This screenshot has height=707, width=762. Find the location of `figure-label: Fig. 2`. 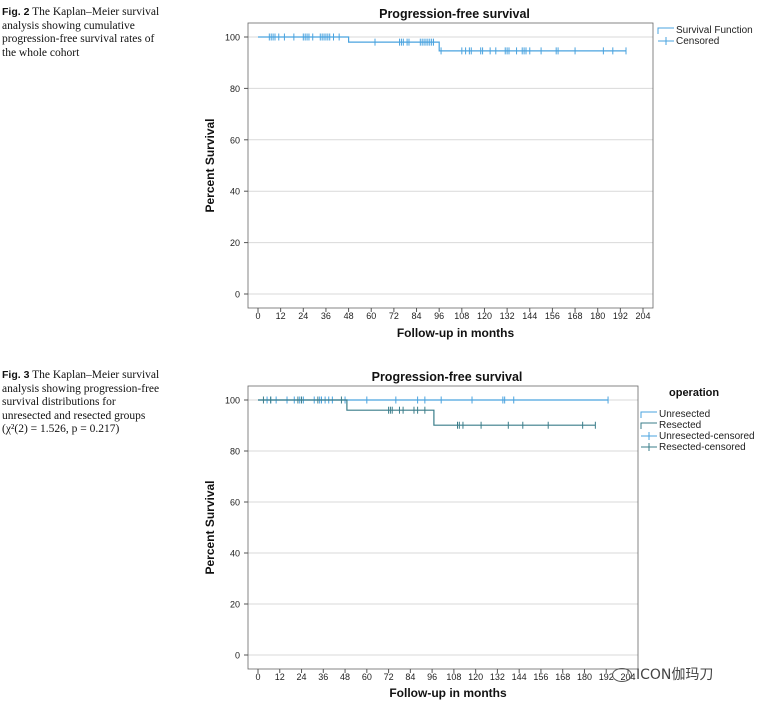

figure-label: Fig. 2 is located at coordinates (16, 12).